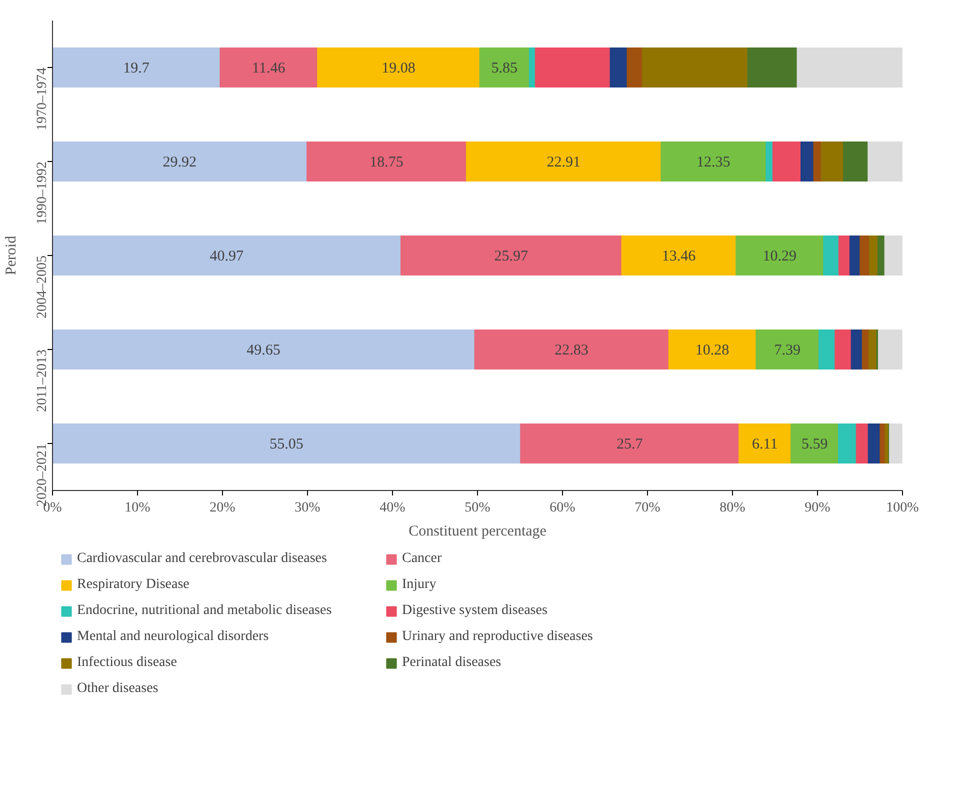 This screenshot has height=799, width=960. I want to click on x-tick-label: 70%, so click(647, 508).